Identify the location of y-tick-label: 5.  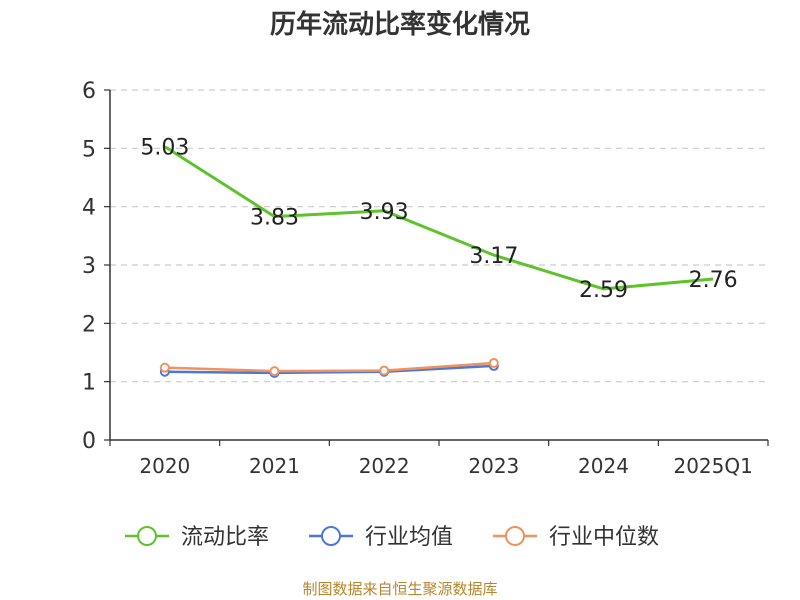
(89, 149).